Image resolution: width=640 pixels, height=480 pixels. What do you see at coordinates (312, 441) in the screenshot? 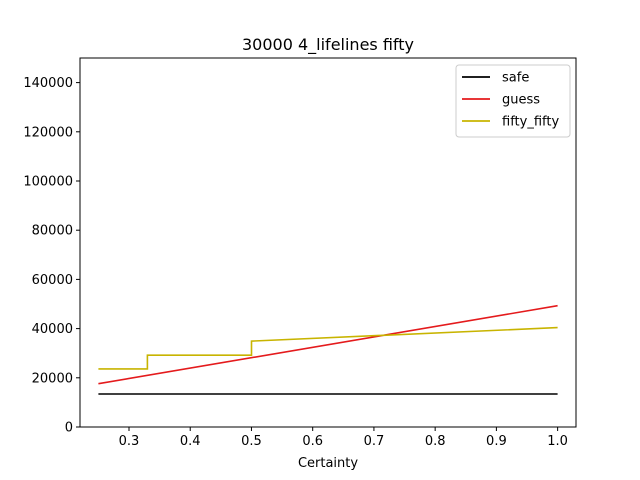
I see `x-tick-label: 0.6` at bounding box center [312, 441].